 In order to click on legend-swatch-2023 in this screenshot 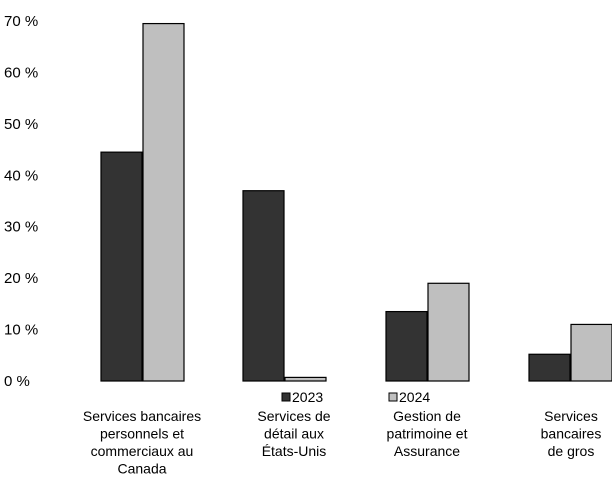, I will do `click(286, 397)`.